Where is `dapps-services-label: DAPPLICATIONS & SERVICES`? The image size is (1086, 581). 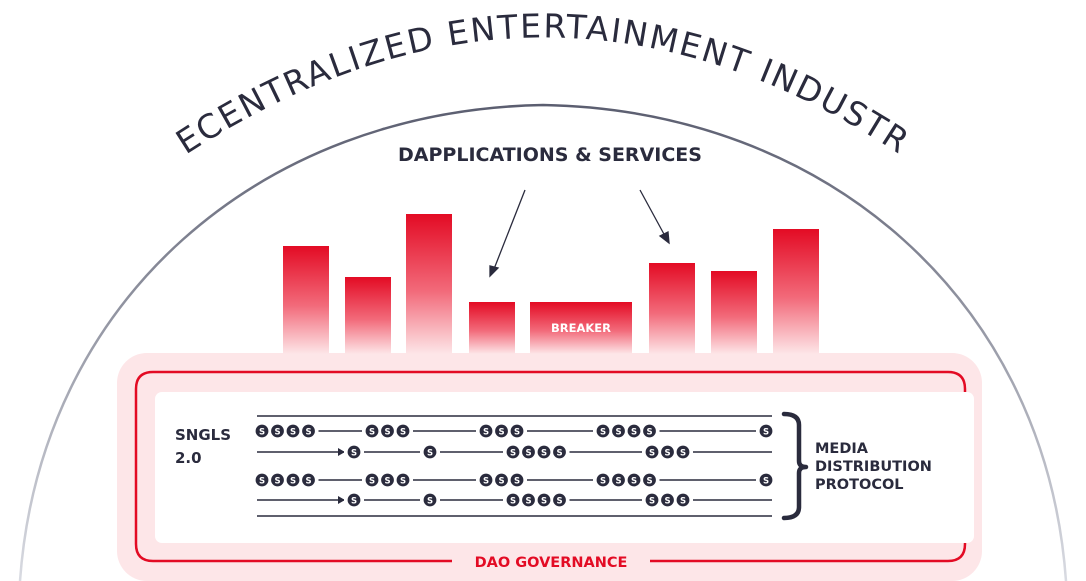 dapps-services-label: DAPPLICATIONS & SERVICES is located at coordinates (550, 155).